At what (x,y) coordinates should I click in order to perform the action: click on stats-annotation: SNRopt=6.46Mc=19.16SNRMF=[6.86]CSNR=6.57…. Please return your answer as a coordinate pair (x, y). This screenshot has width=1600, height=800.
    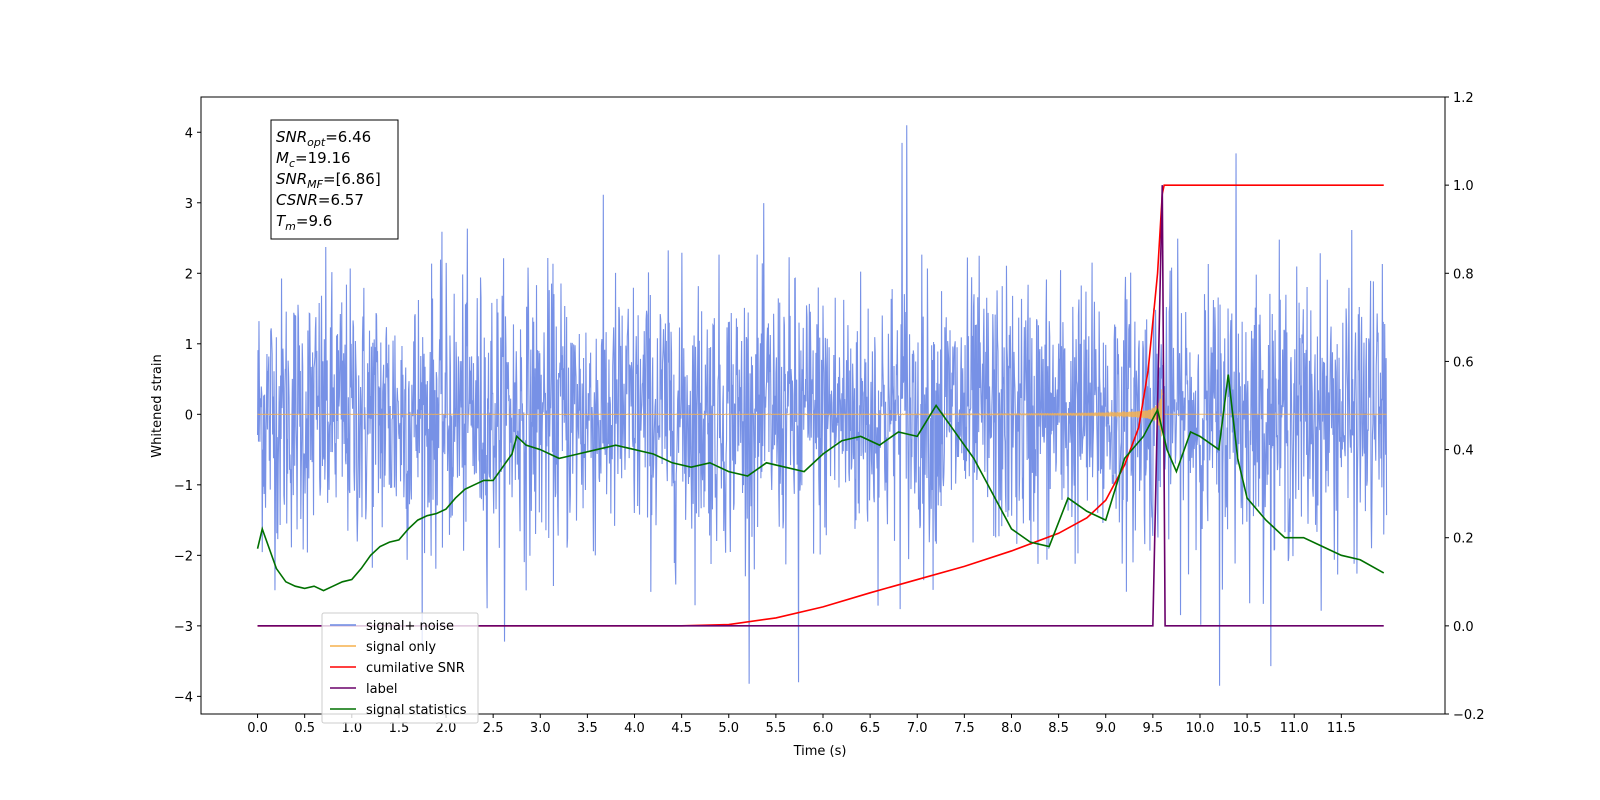
    Looking at the image, I should click on (334, 179).